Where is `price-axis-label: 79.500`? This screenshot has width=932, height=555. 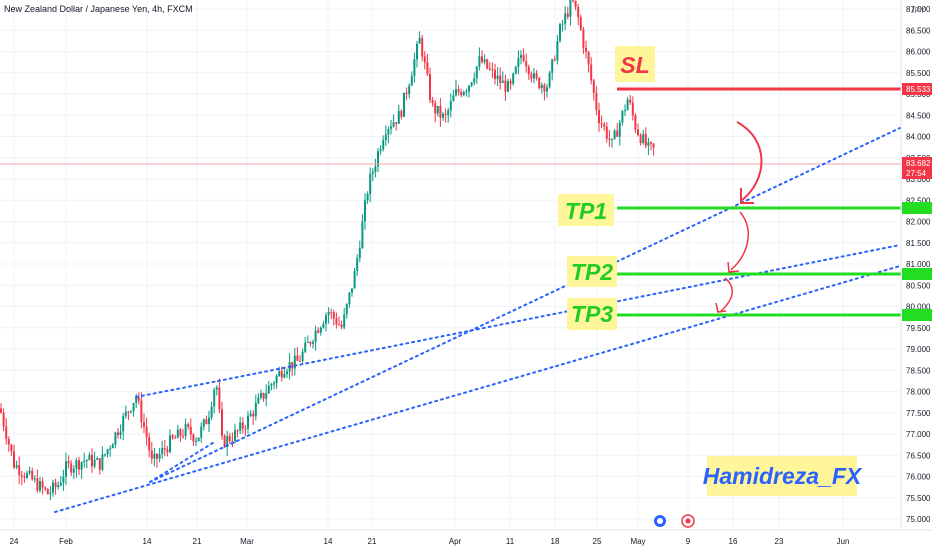
price-axis-label: 79.500 is located at coordinates (918, 328).